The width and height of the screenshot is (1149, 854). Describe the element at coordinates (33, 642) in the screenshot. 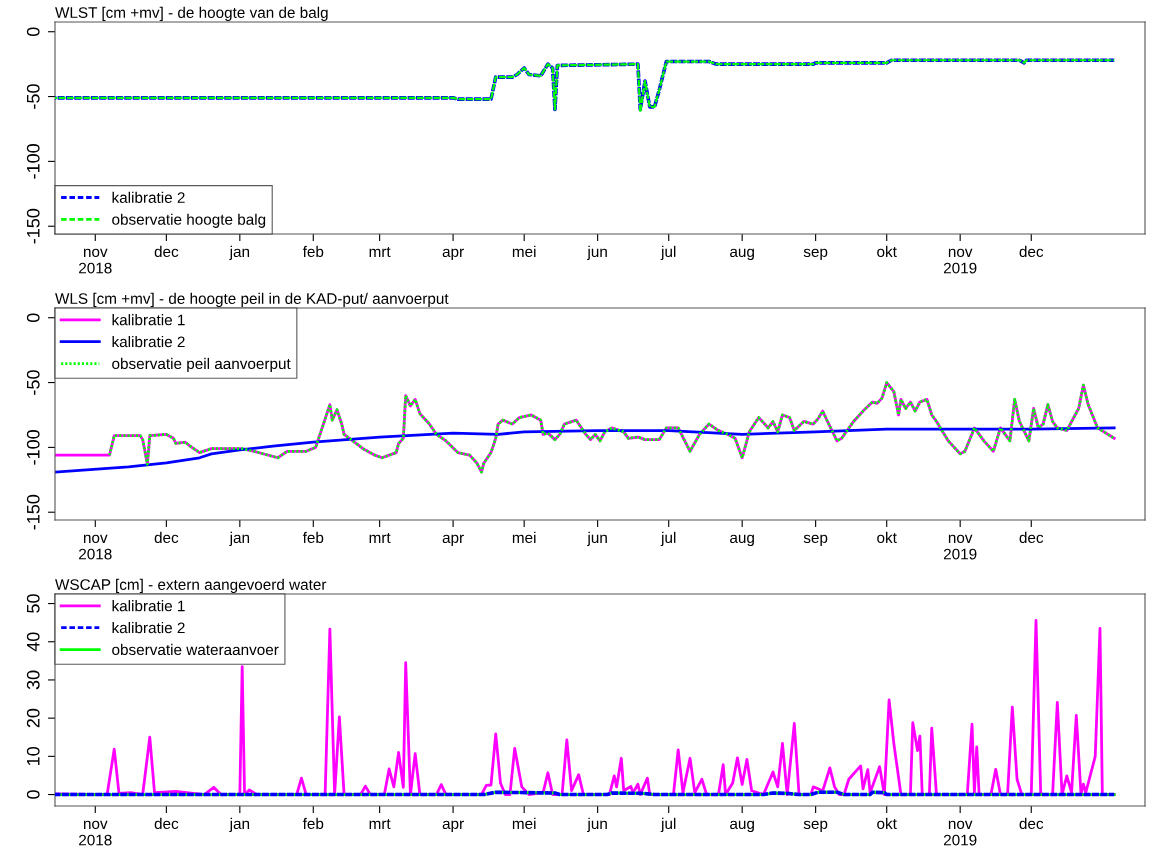

I see `y-tick-label: 40` at that location.